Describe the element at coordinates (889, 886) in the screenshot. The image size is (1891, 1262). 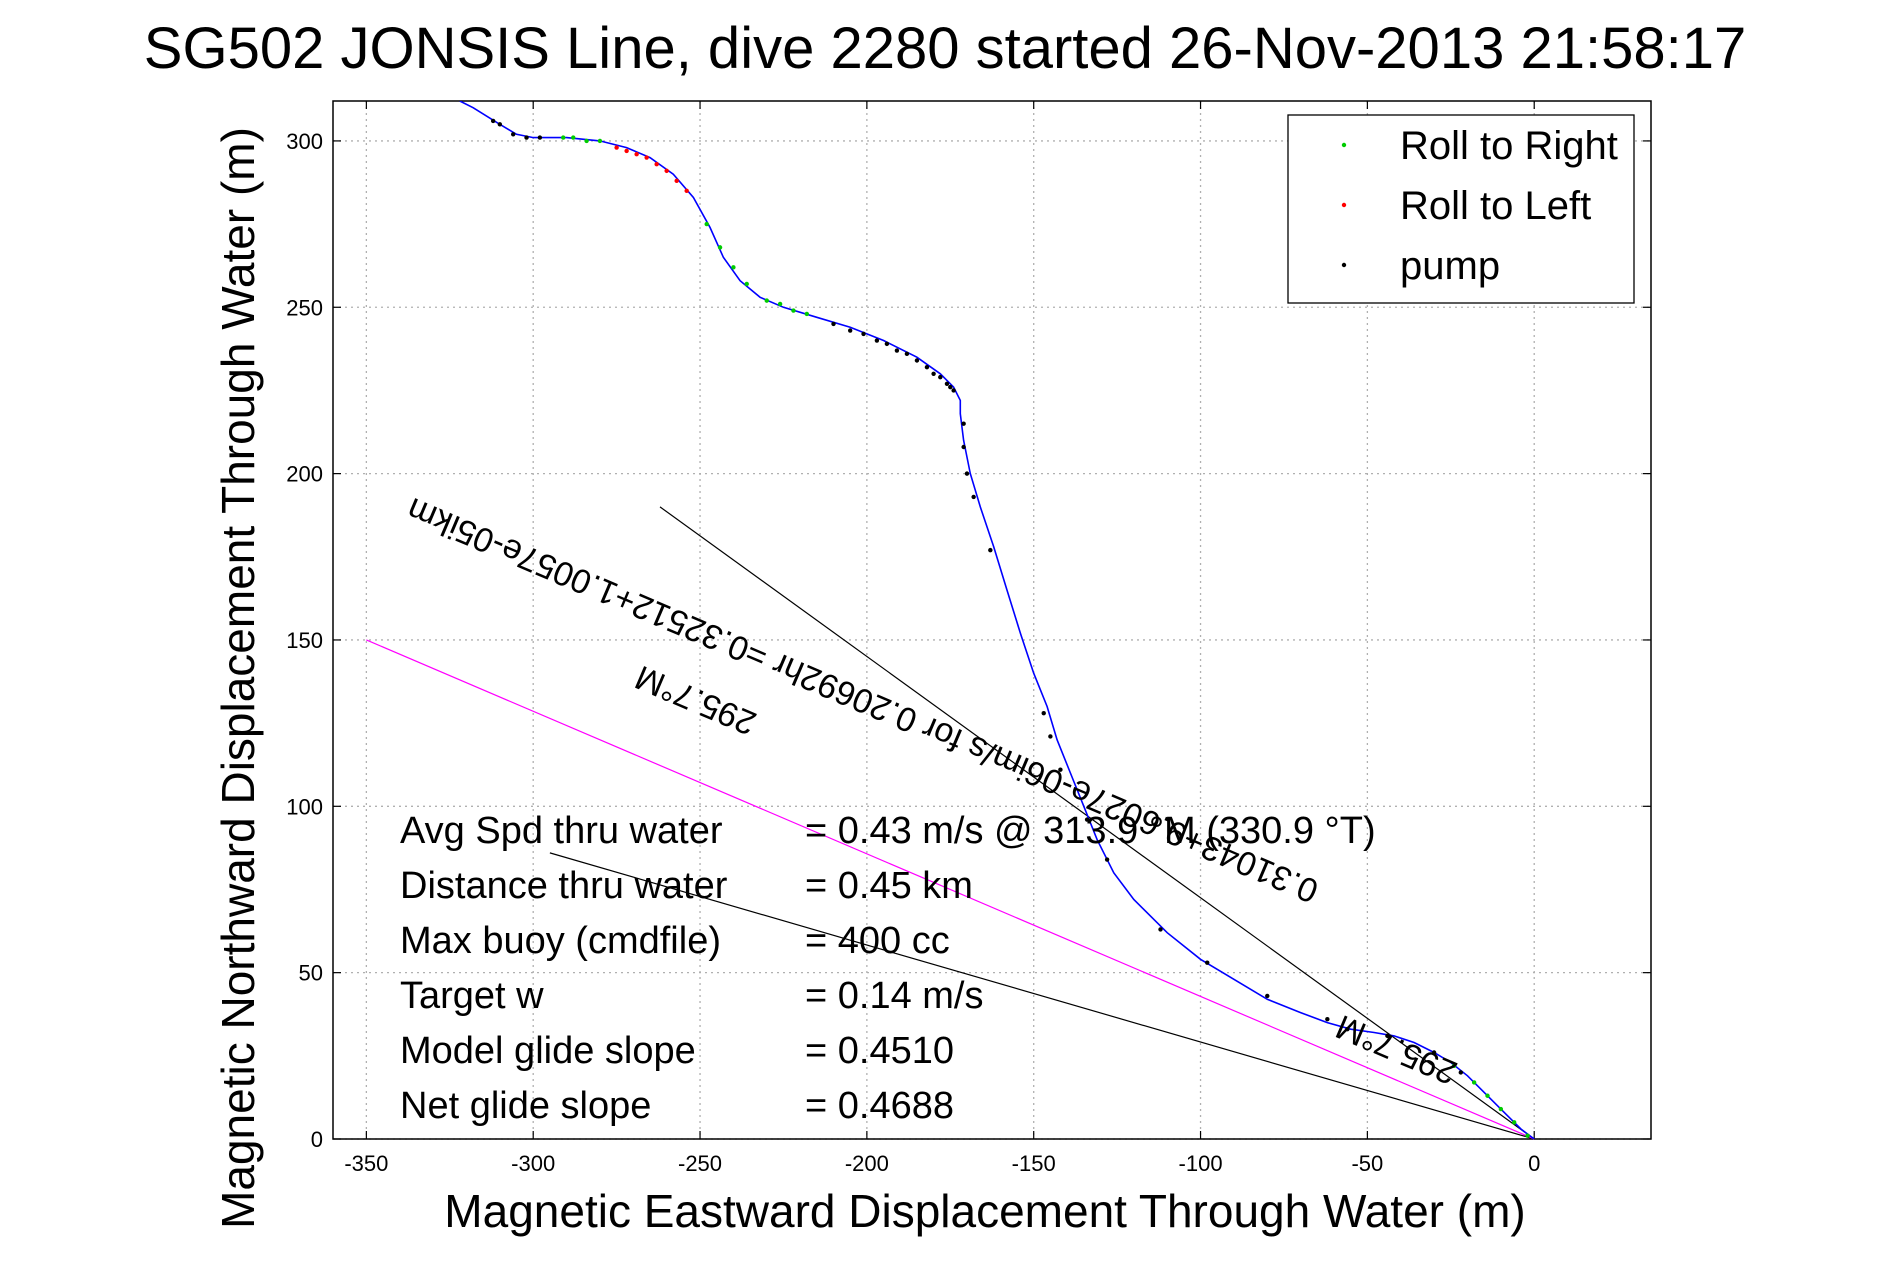
I see `stat-value: = 0.45 km` at that location.